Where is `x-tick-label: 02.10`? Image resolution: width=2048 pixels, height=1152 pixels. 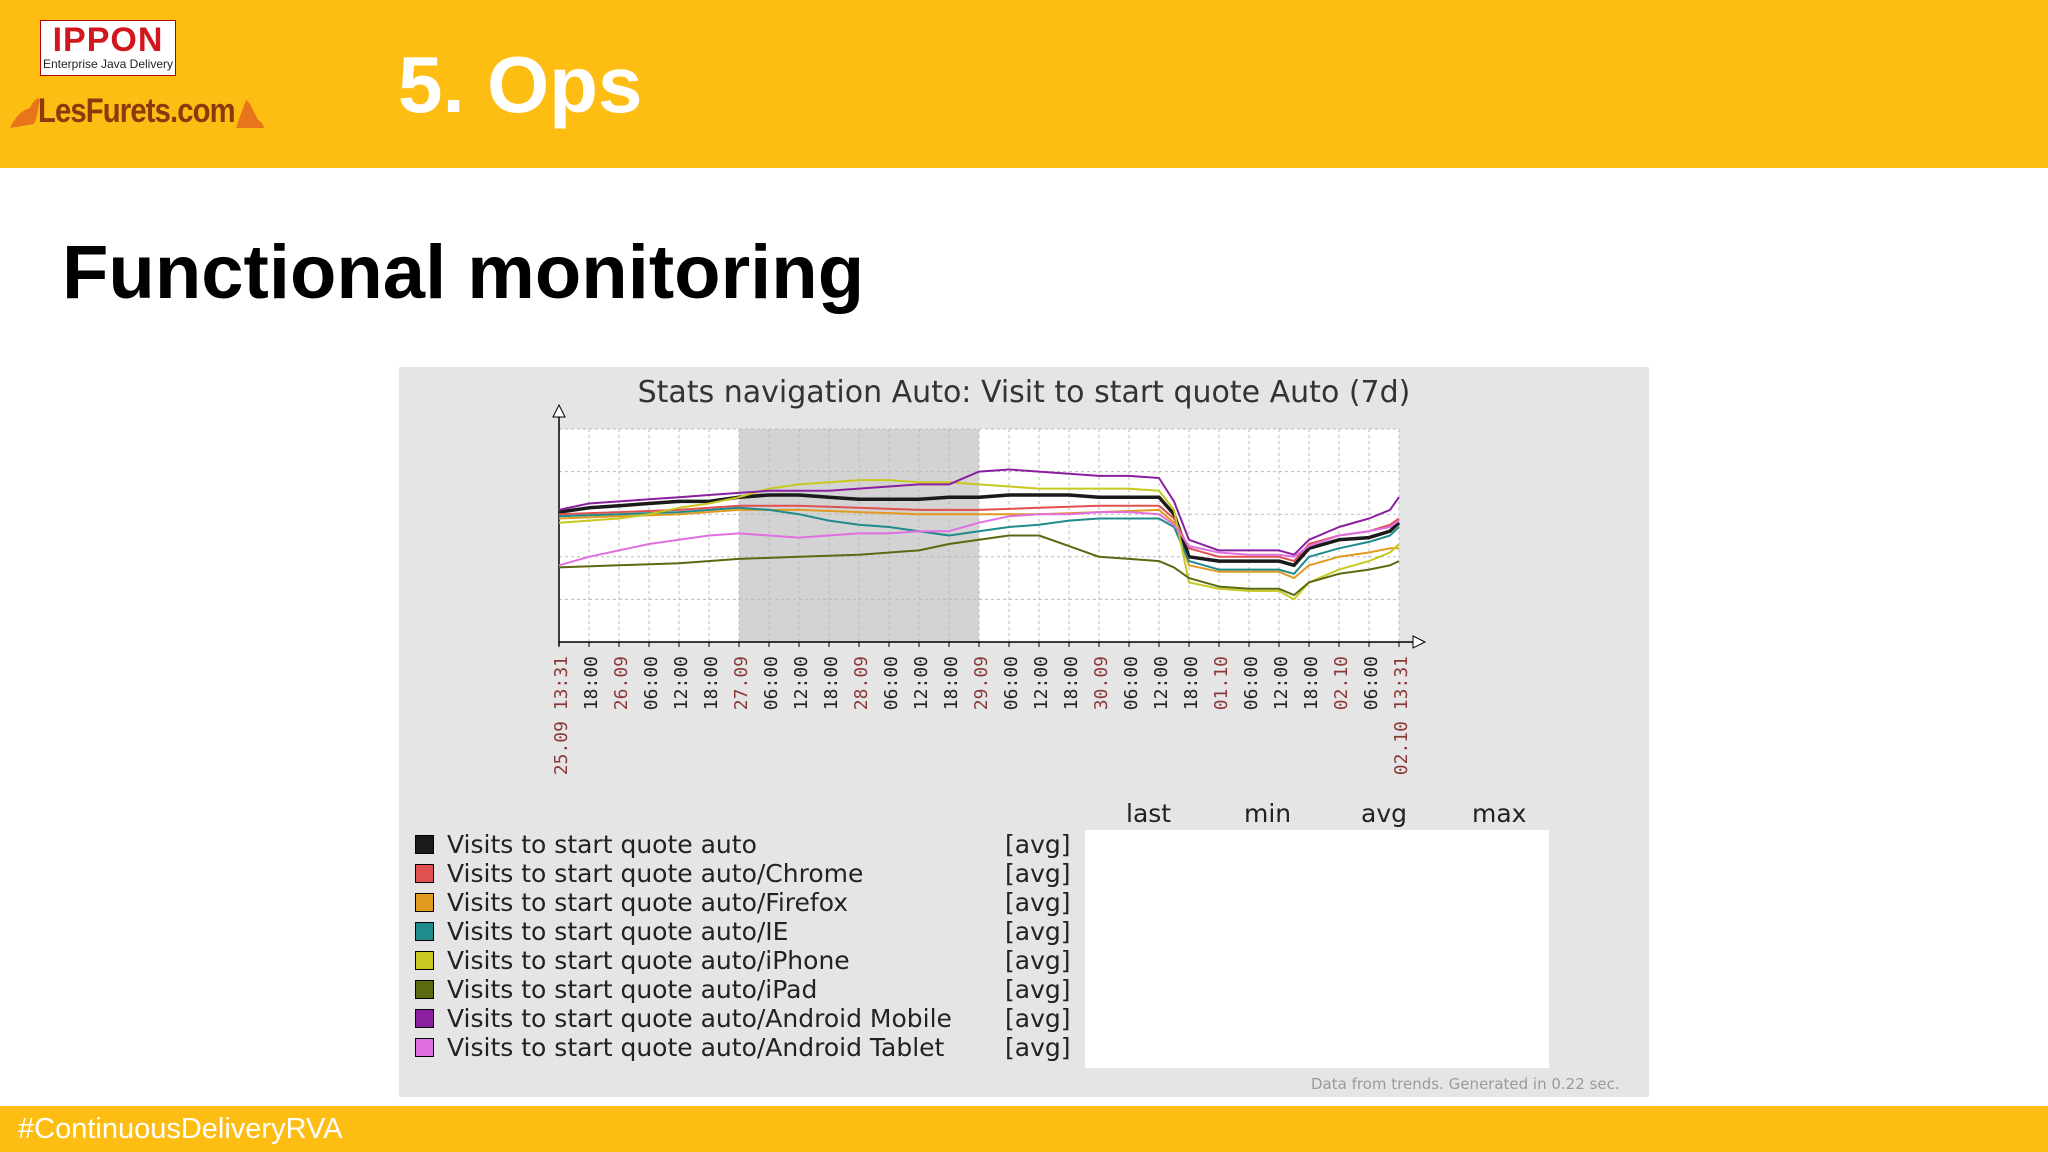 x-tick-label: 02.10 is located at coordinates (1341, 683).